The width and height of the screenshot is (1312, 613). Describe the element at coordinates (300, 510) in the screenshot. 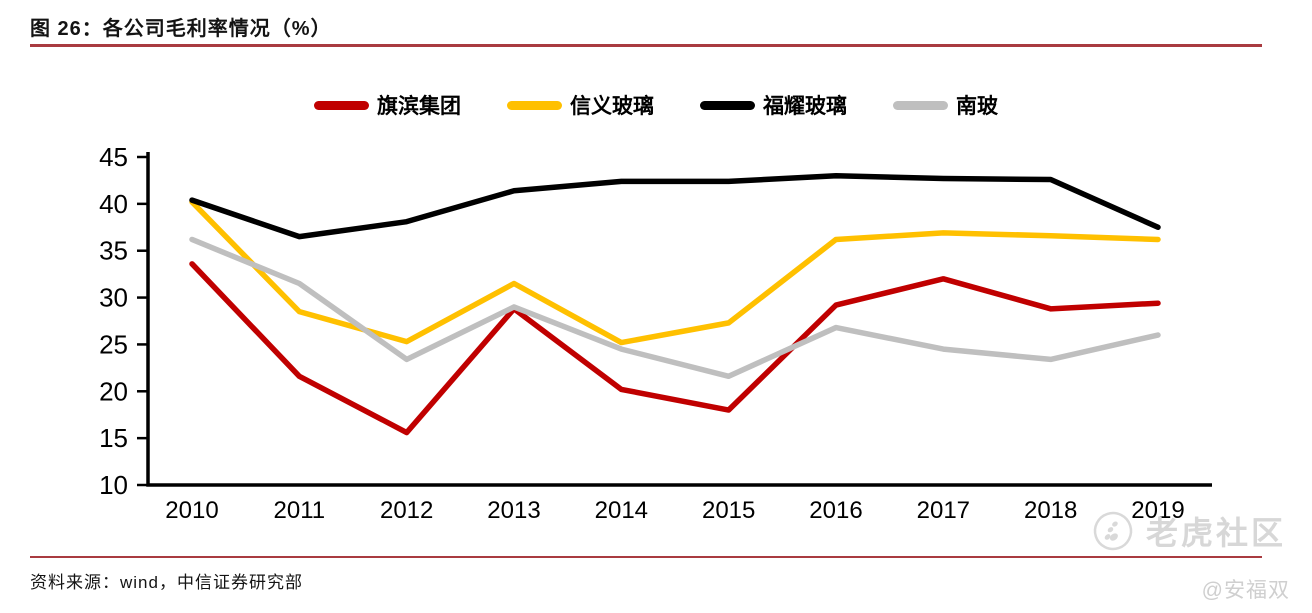

I see `x-axis-label-1: 2011` at that location.